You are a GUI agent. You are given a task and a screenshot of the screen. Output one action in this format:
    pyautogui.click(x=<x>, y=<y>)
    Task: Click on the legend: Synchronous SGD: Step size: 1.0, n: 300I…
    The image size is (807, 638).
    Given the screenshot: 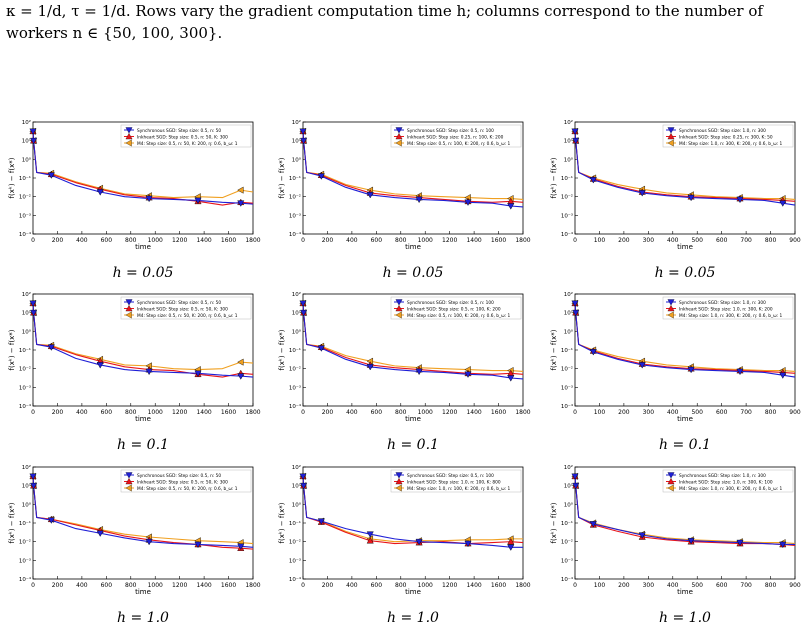 What is the action you would take?
    pyautogui.click(x=728, y=136)
    